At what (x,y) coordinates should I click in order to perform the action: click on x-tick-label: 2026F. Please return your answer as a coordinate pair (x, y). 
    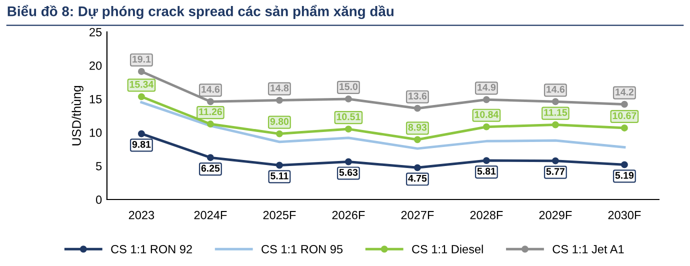
    Looking at the image, I should click on (348, 215).